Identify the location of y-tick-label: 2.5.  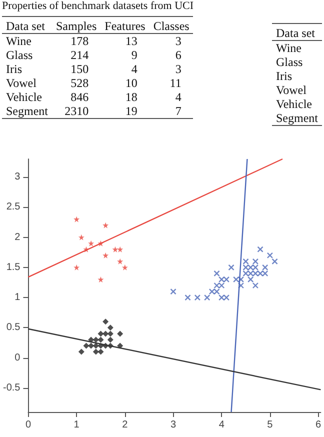
(13, 207).